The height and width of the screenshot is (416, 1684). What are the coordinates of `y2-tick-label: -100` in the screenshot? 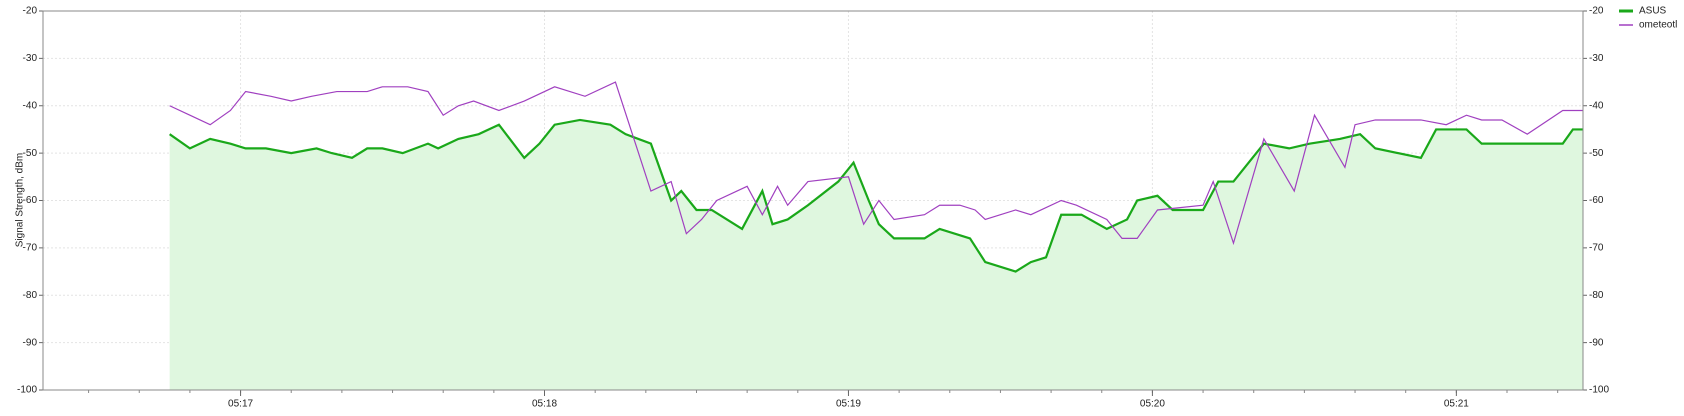 It's located at (1599, 390).